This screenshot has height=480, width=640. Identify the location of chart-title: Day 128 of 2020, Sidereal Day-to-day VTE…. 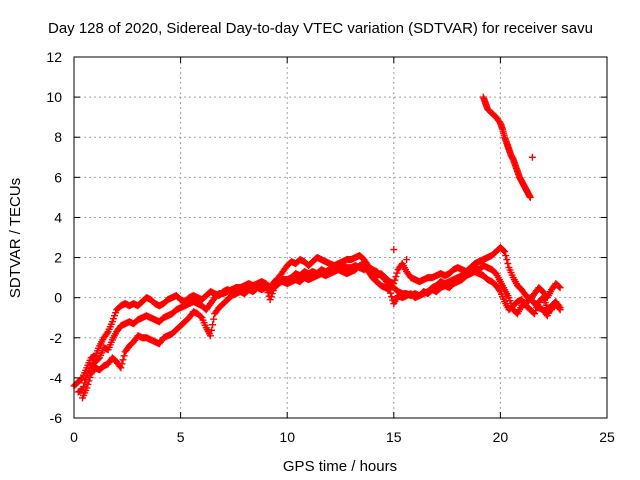
(320, 28).